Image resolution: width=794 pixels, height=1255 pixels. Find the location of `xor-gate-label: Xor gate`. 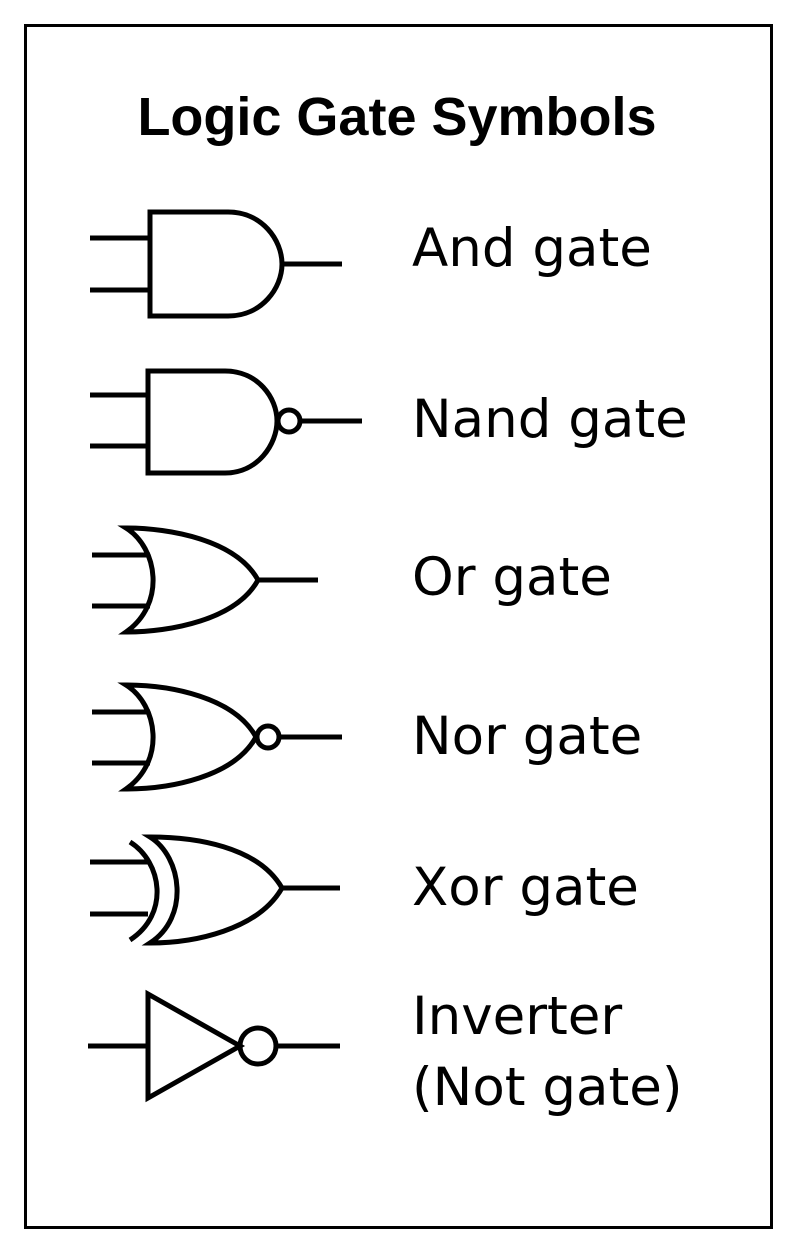

xor-gate-label: Xor gate is located at coordinates (525, 887).